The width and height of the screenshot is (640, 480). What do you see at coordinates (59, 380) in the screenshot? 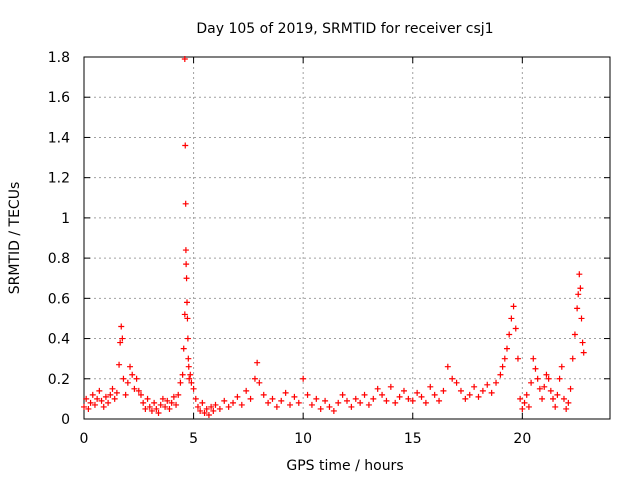
I see `y-tick-label: 0.2` at bounding box center [59, 380].